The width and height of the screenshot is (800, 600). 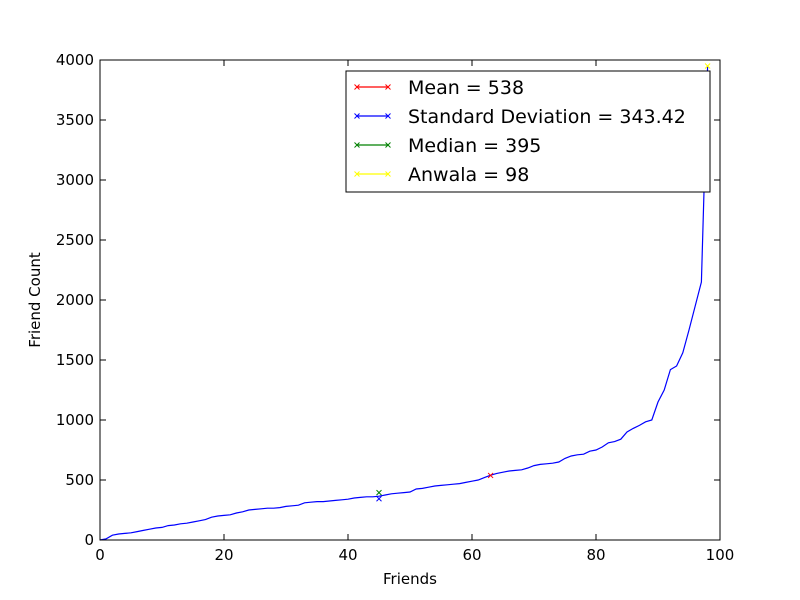 I want to click on y-tick-label: 4000, so click(x=75, y=60).